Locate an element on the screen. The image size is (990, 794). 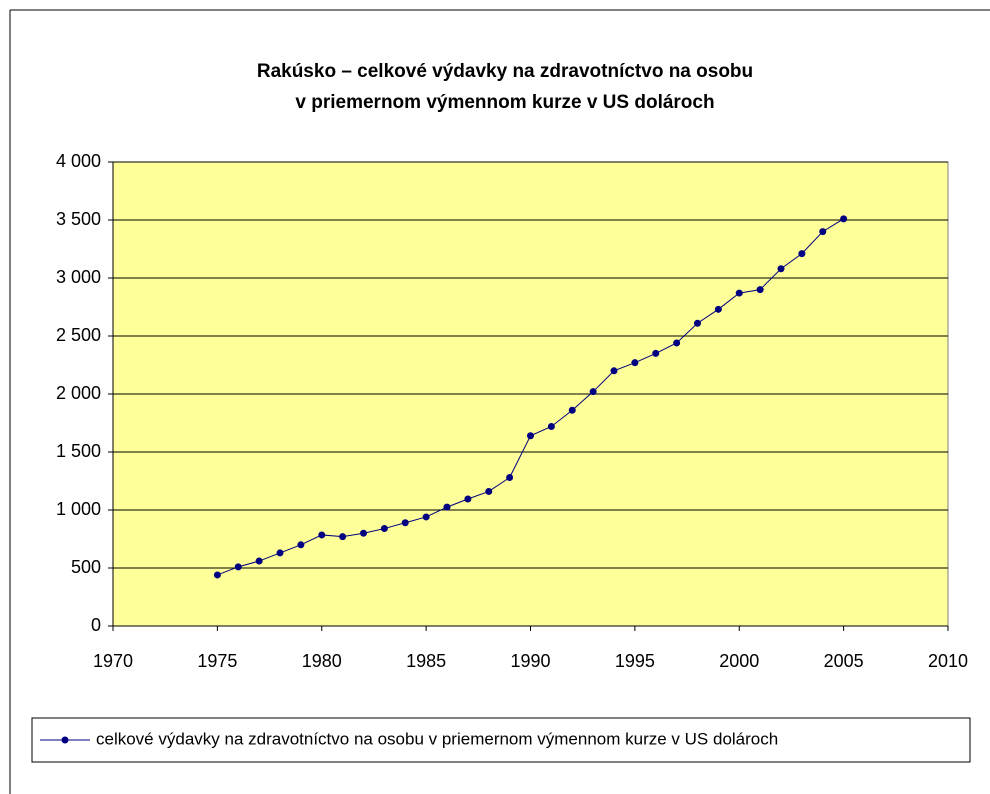
x-tick-label: 2010 is located at coordinates (948, 661).